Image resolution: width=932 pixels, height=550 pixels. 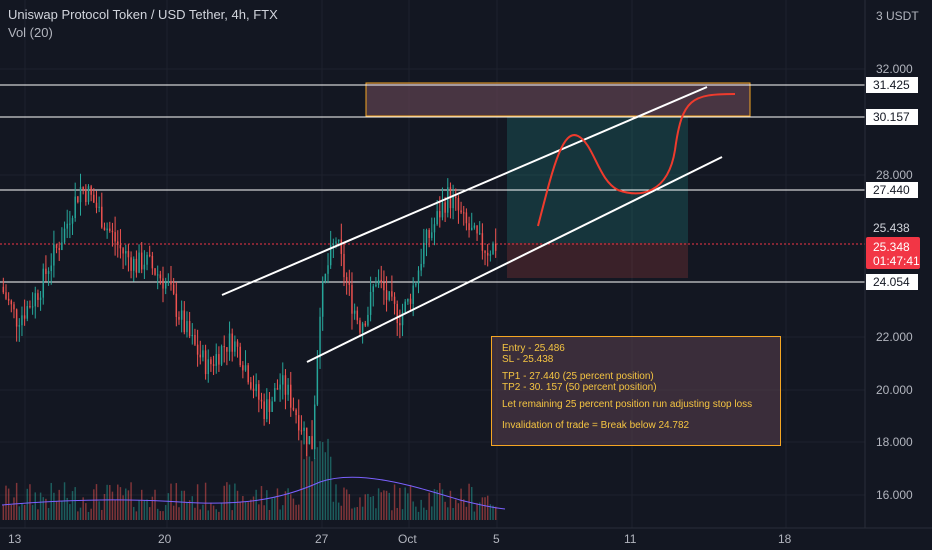 What do you see at coordinates (533, 348) in the screenshot?
I see `note-entry: Entry - 25.486` at bounding box center [533, 348].